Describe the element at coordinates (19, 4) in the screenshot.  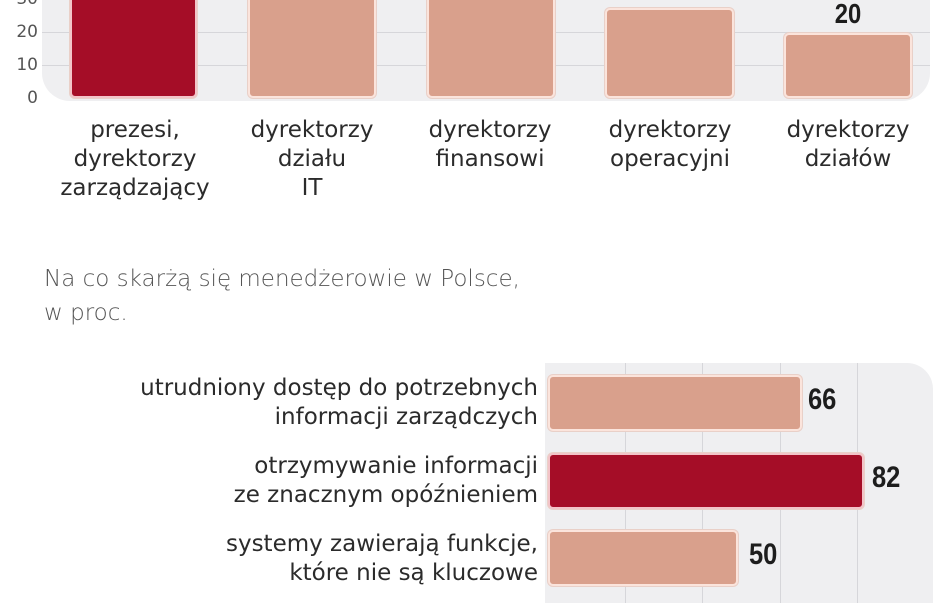
I see `y-tick-30: 30` at that location.